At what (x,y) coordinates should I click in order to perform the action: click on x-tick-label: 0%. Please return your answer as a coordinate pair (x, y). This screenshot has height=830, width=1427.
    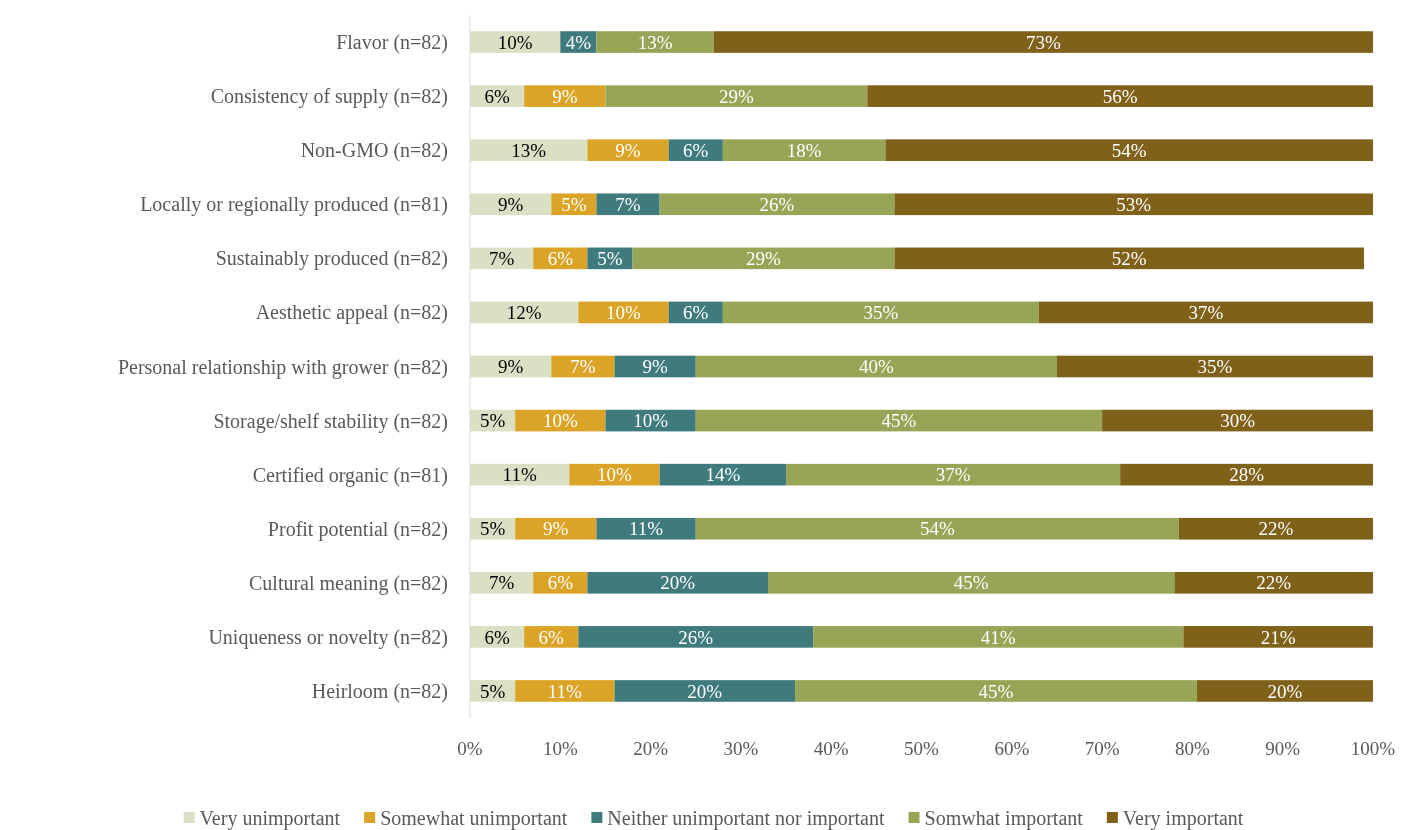
    Looking at the image, I should click on (470, 748).